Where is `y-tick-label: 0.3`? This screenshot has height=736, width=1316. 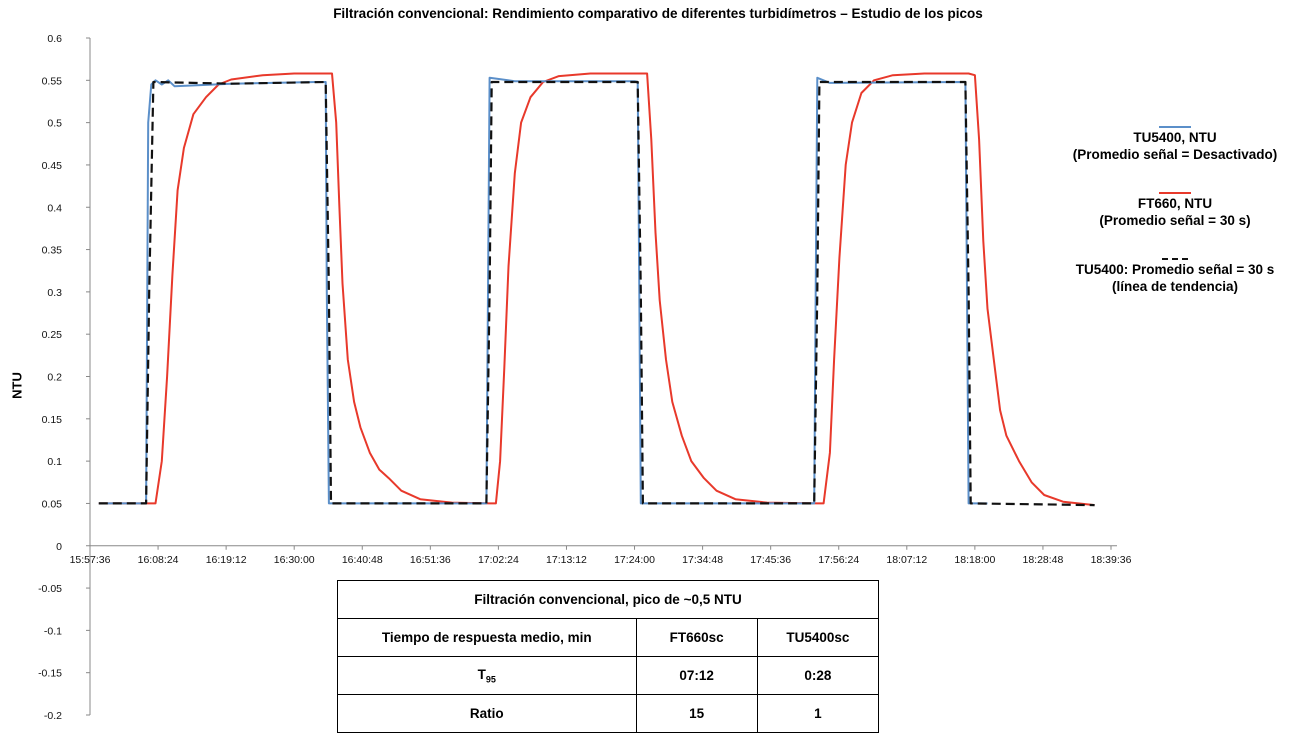 y-tick-label: 0.3 is located at coordinates (54, 293).